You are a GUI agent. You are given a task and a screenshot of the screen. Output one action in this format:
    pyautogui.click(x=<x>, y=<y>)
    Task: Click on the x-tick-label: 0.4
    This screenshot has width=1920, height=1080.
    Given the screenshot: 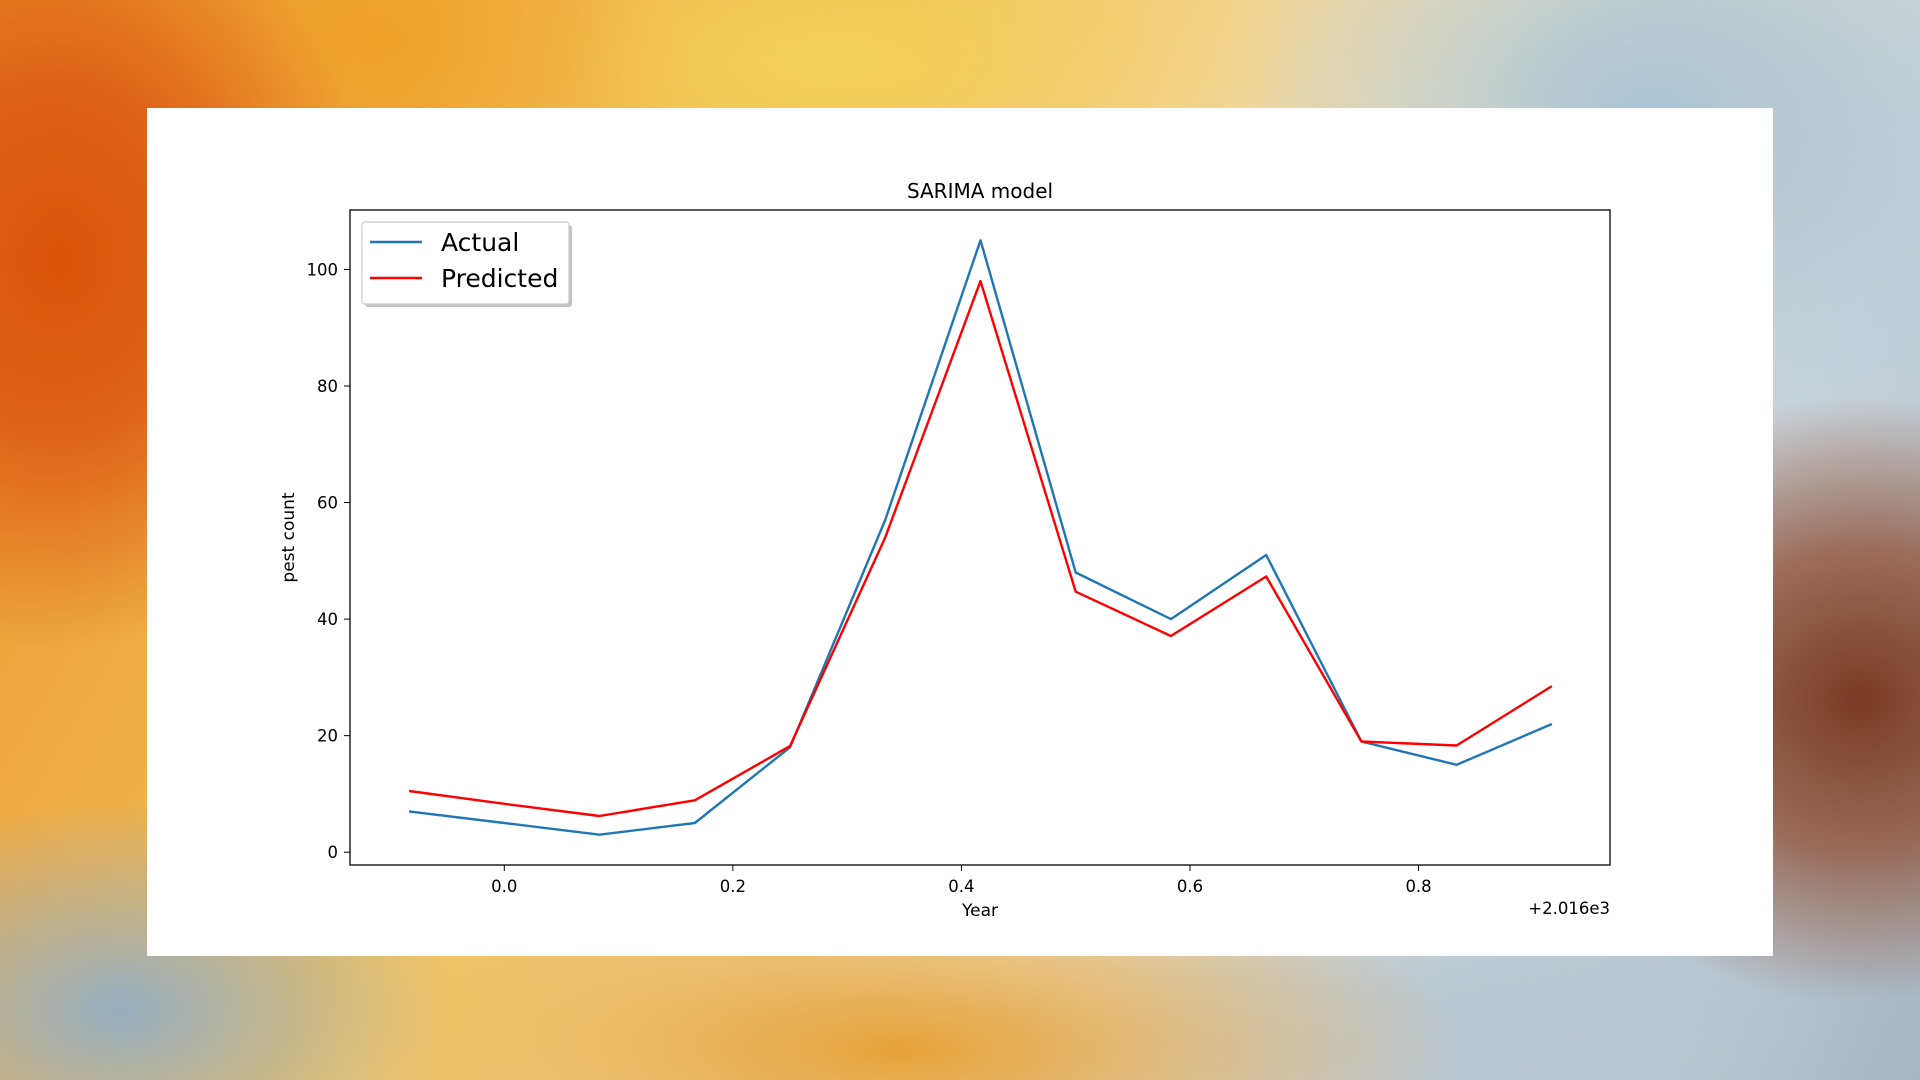 What is the action you would take?
    pyautogui.click(x=961, y=886)
    